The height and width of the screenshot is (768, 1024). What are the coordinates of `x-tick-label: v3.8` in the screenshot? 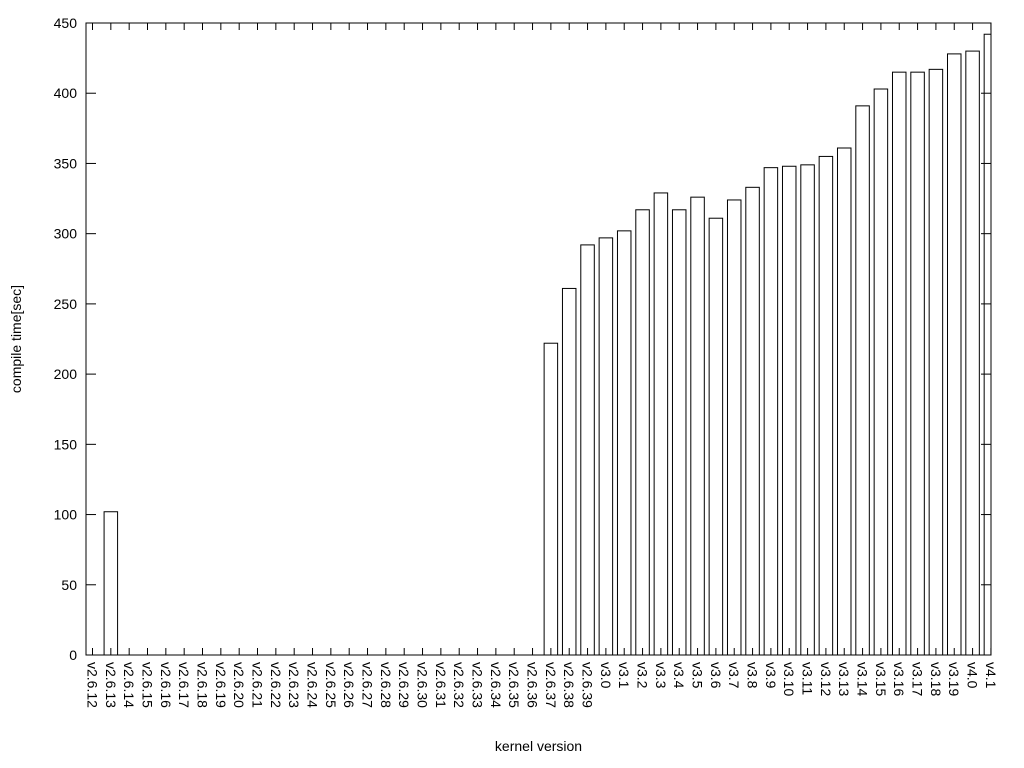 It's located at (753, 675).